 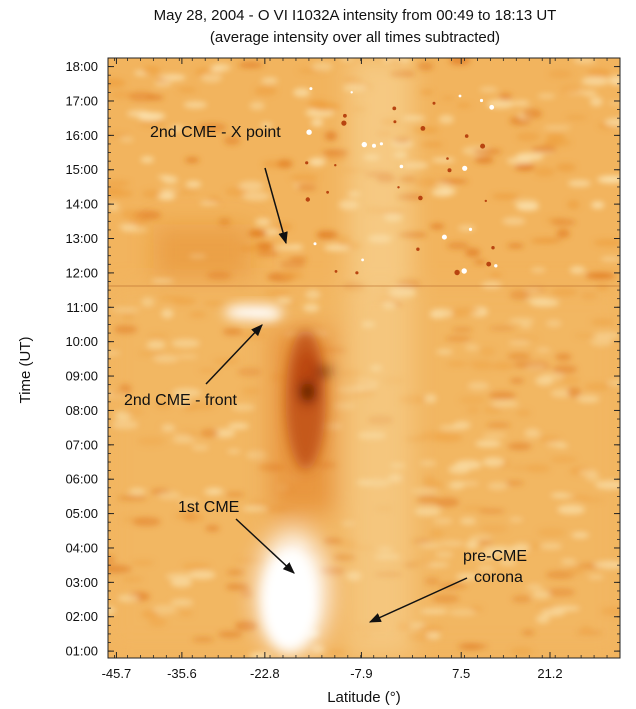 What do you see at coordinates (495, 556) in the screenshot?
I see `annotation-pre-cme-line1: pre-CME` at bounding box center [495, 556].